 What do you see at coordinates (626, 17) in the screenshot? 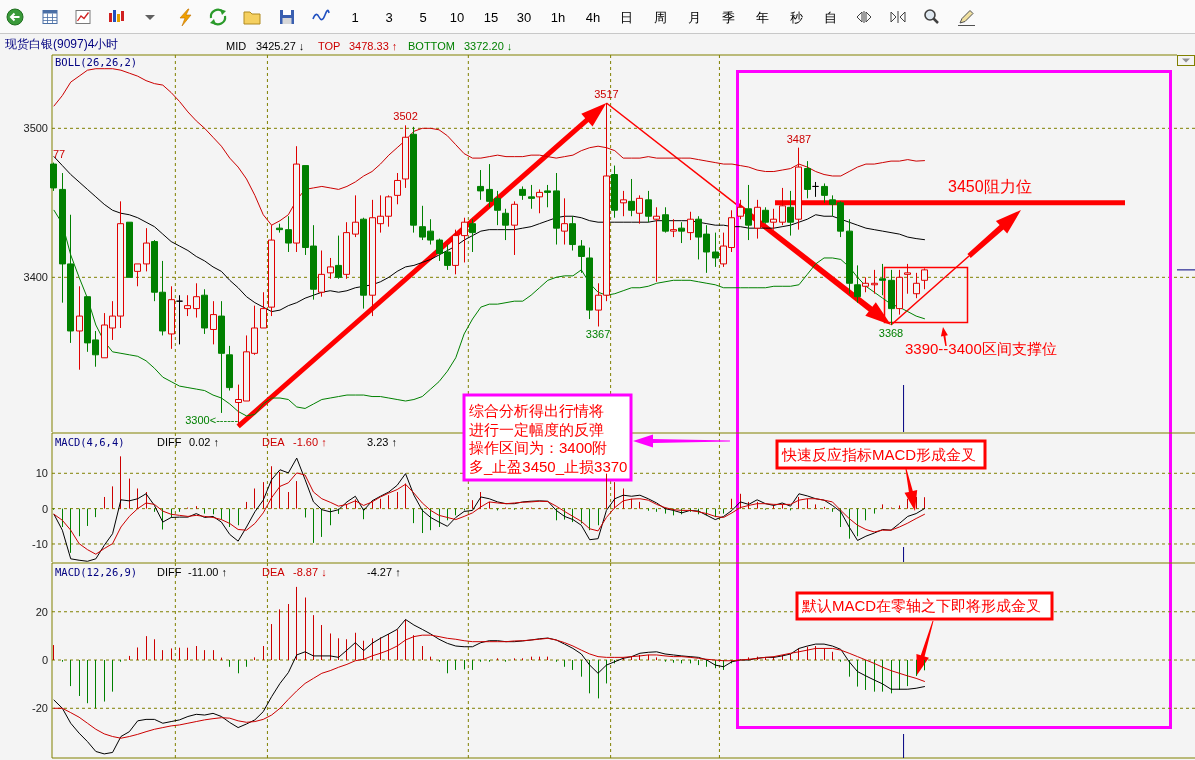
I see `text: 日` at bounding box center [626, 17].